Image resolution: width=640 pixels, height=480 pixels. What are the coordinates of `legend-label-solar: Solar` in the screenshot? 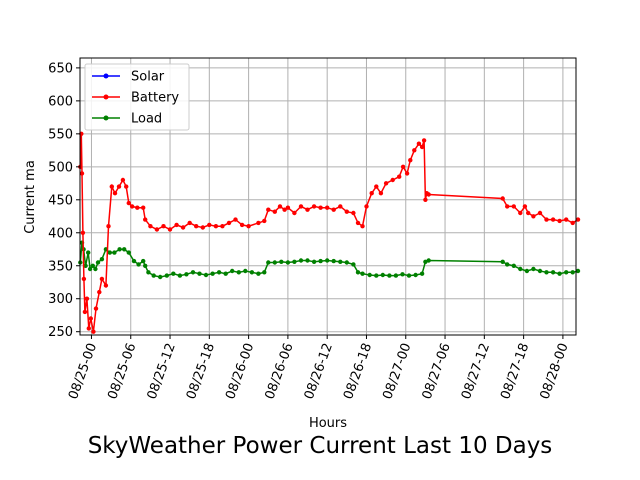 It's located at (148, 77).